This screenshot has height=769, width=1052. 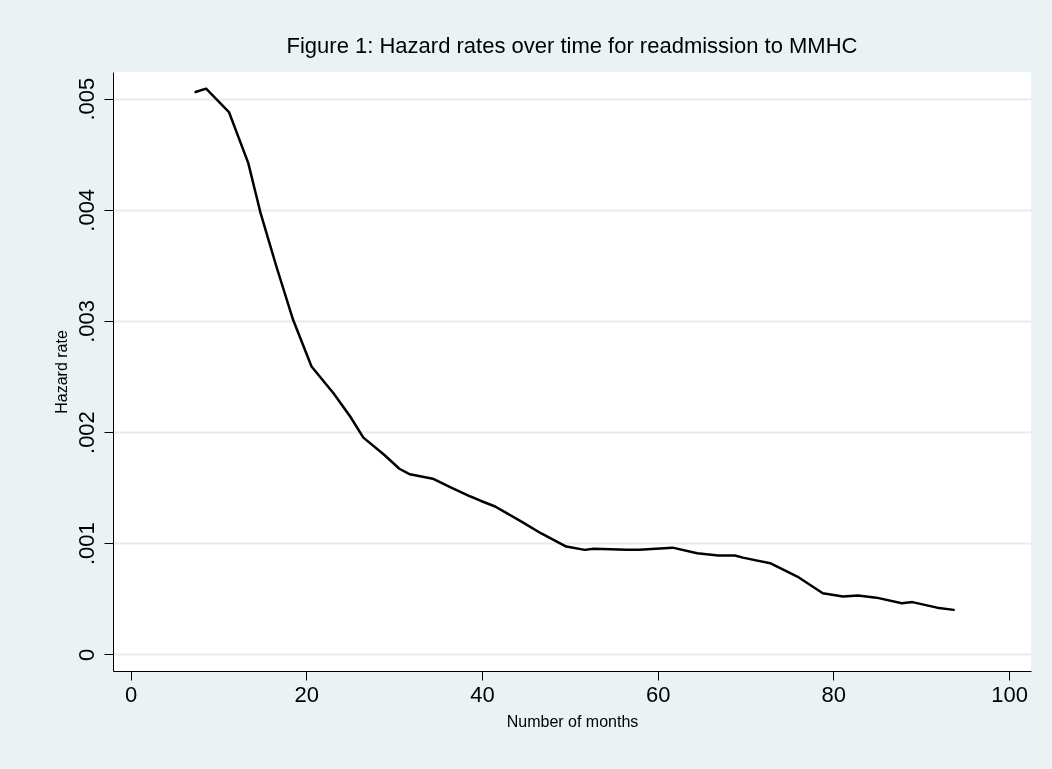 What do you see at coordinates (86, 321) in the screenshot?
I see `y-tick-label: .003` at bounding box center [86, 321].